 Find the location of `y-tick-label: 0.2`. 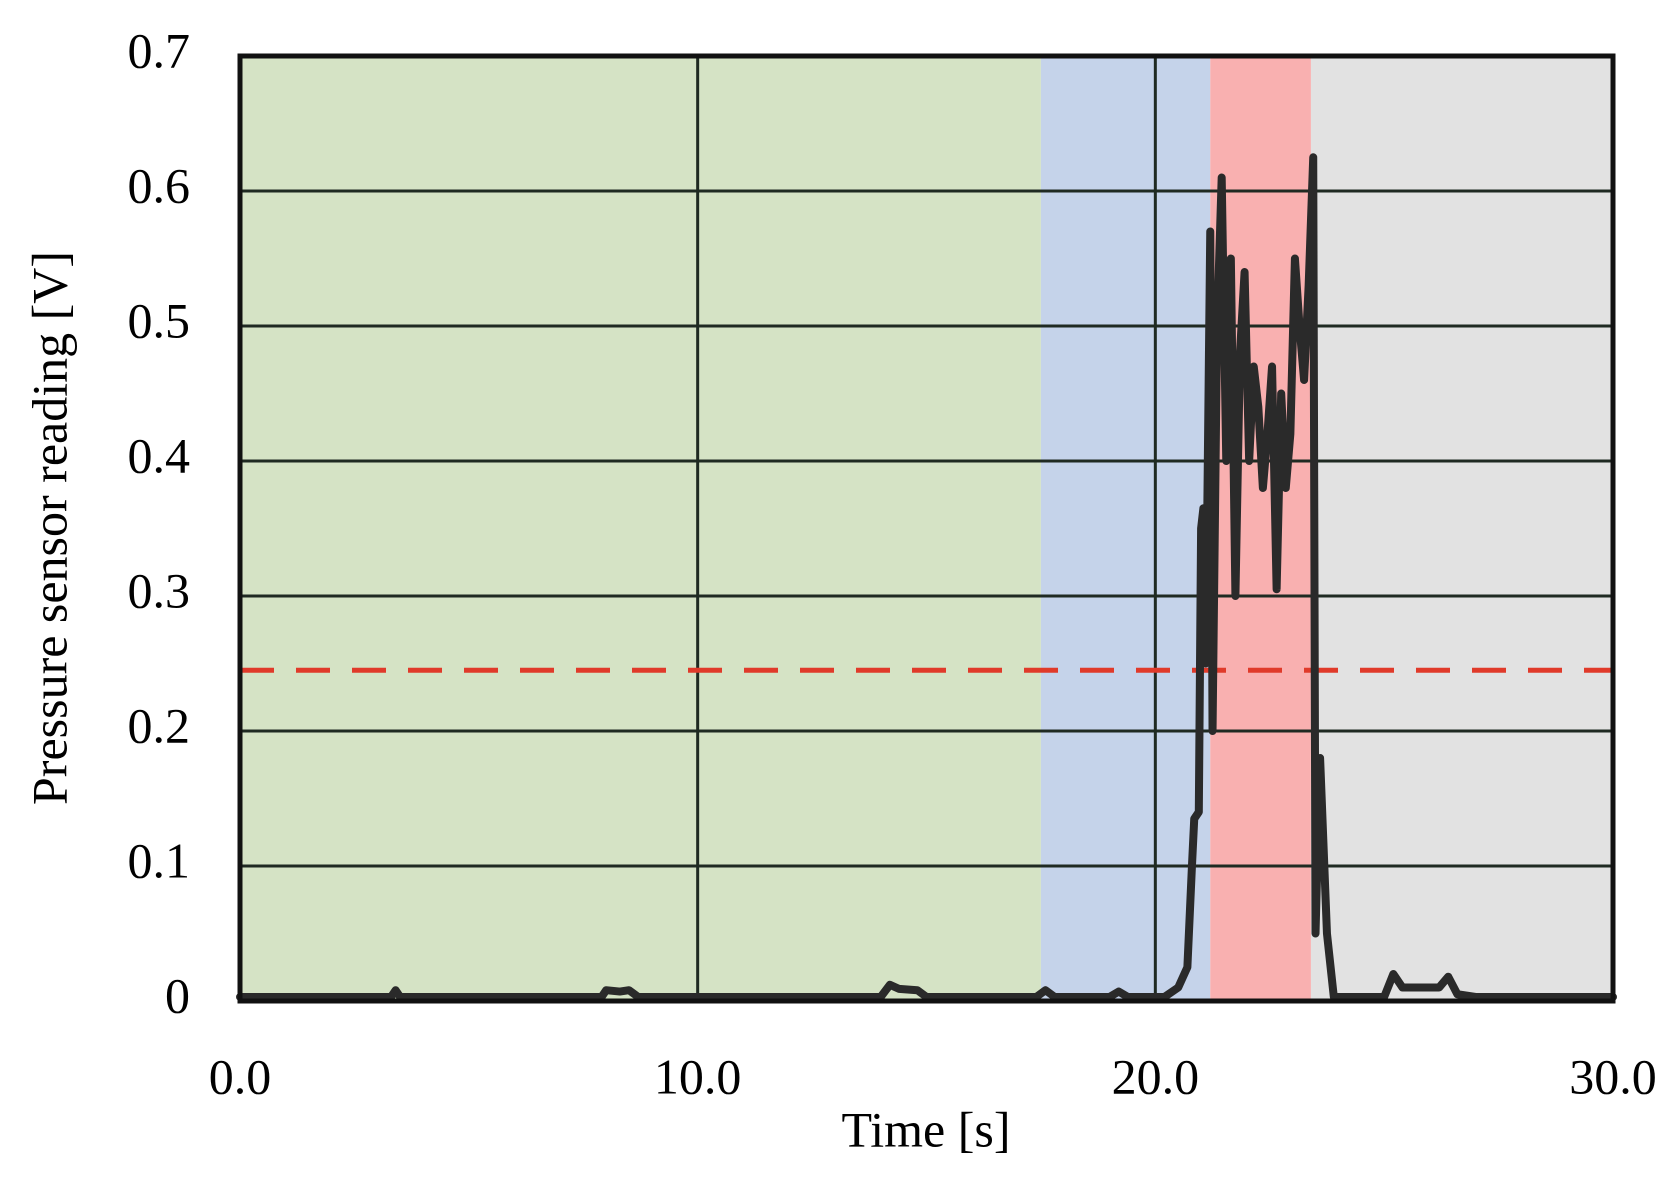

y-tick-label: 0.2 is located at coordinates (159, 725).